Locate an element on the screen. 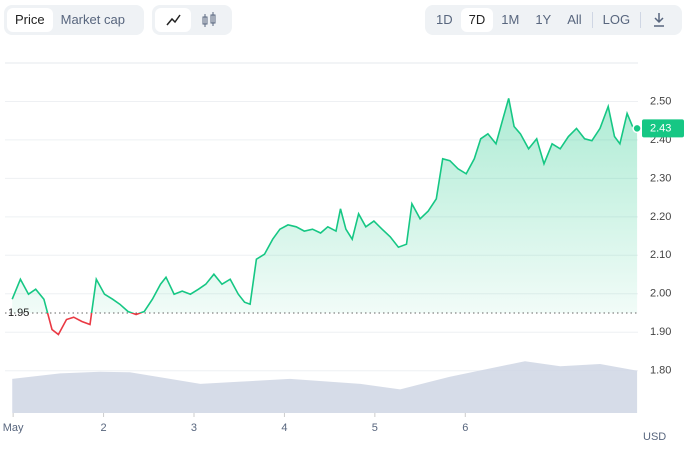 Image resolution: width=692 pixels, height=452 pixels. x-tick-label: 6 is located at coordinates (465, 428).